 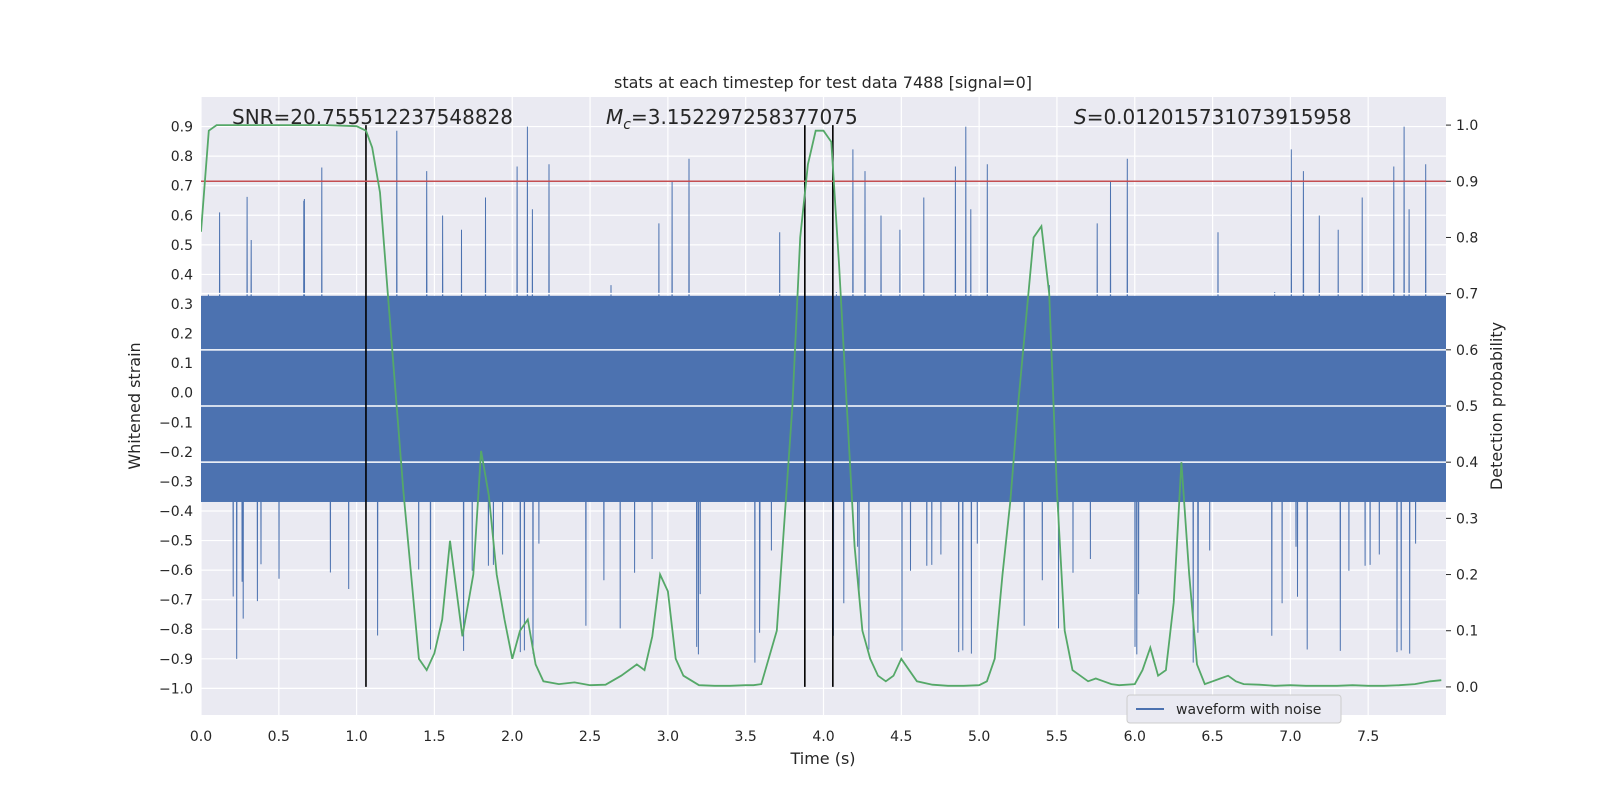 I want to click on y2-tick-label: 0.8, so click(x=1467, y=238).